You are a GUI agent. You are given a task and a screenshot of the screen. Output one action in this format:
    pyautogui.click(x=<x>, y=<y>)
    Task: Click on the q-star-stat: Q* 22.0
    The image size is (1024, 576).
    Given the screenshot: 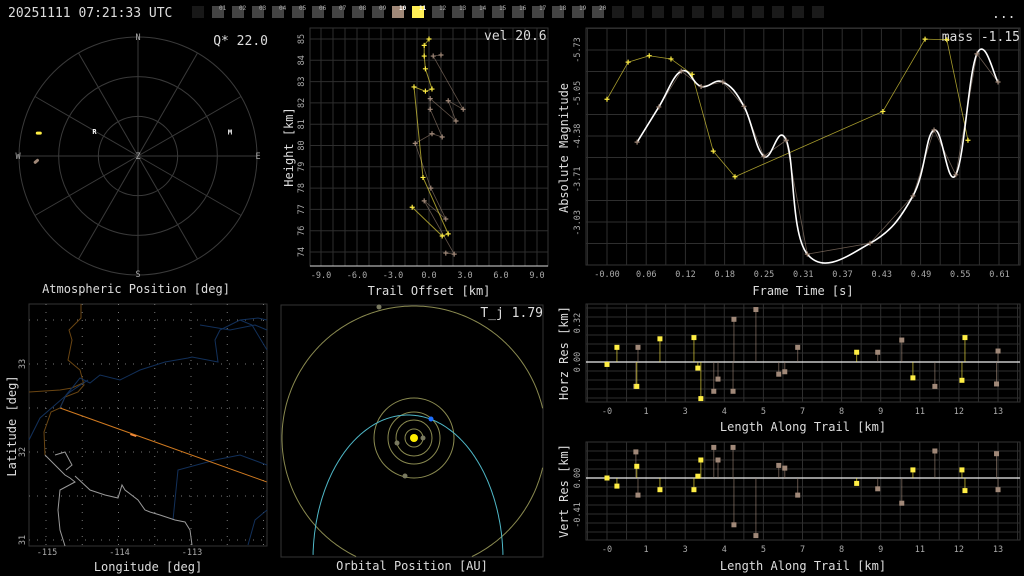 What is the action you would take?
    pyautogui.click(x=240, y=41)
    